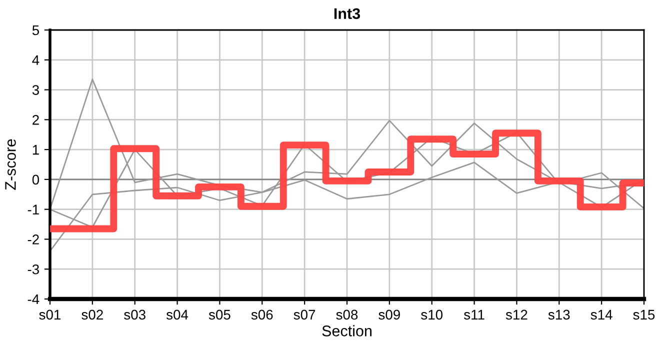  I want to click on x-tick-label: s13, so click(559, 315).